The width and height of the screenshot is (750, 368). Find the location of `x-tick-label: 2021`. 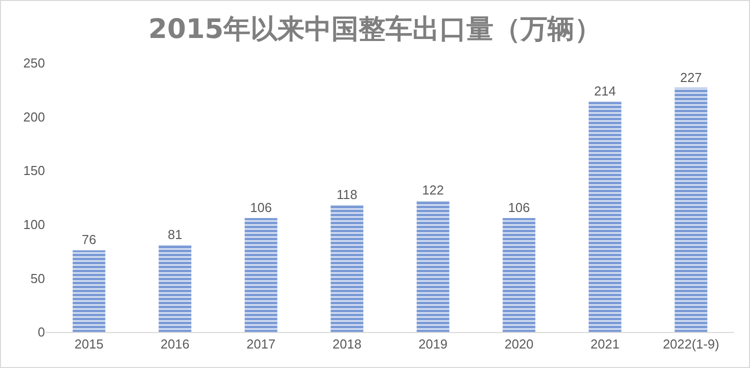

x-tick-label: 2021 is located at coordinates (605, 344).